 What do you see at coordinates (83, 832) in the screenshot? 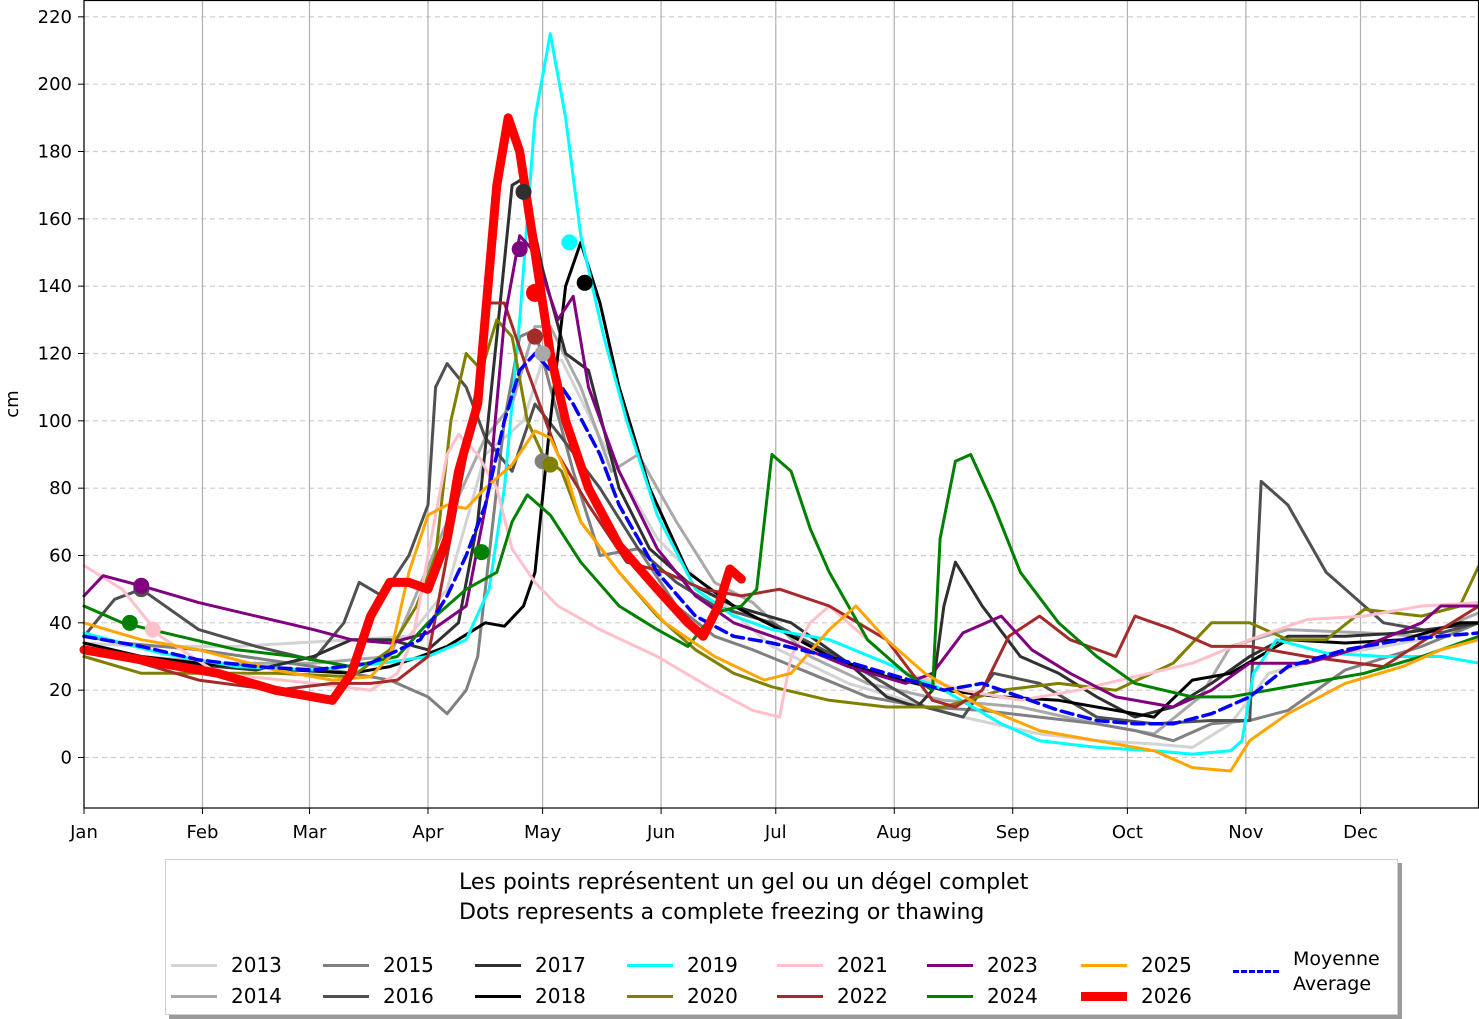
I see `x-tick-label: Jan` at bounding box center [83, 832].